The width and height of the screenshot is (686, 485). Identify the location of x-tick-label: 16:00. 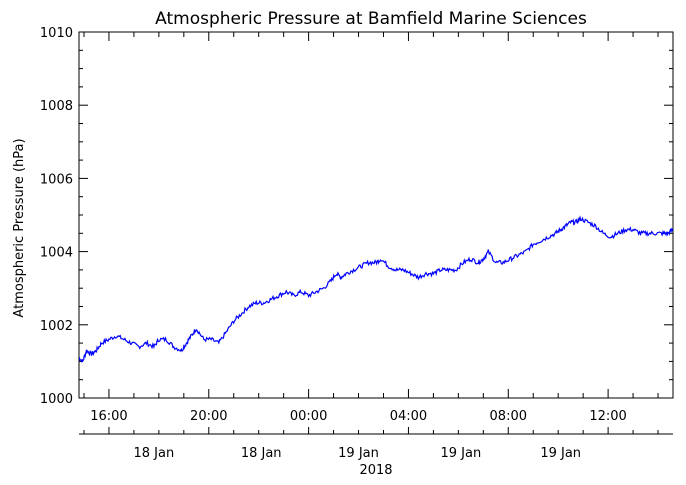
(108, 416).